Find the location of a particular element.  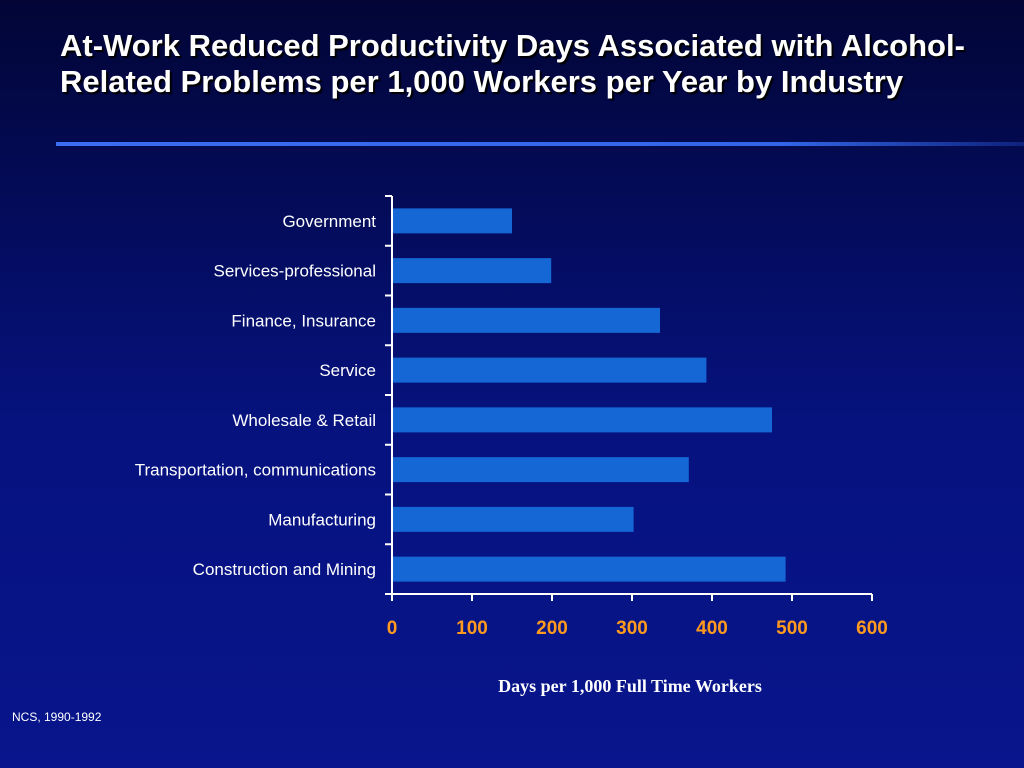

category-label-5: Transportation, communications is located at coordinates (255, 470).